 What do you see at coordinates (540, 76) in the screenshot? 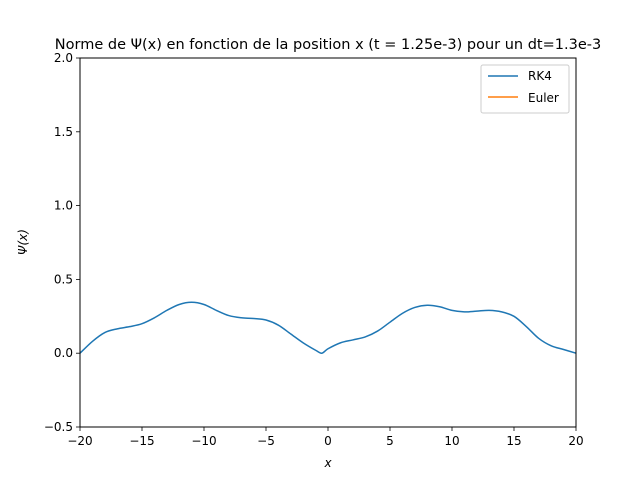
I see `legend-label-rk4: RK4` at bounding box center [540, 76].